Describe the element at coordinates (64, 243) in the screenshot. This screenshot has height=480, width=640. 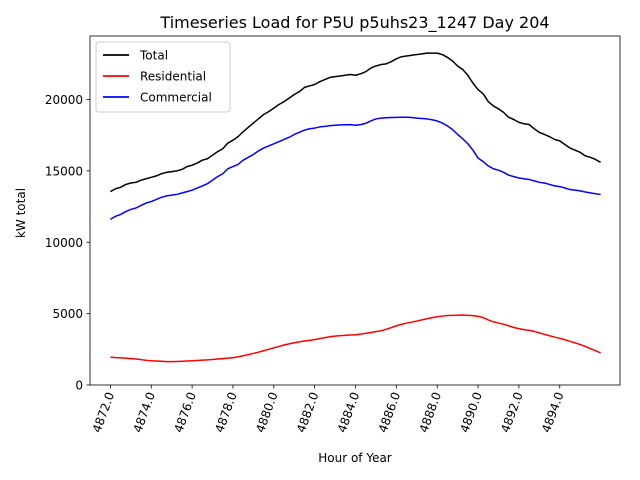
I see `y-tick-label: 10000` at that location.